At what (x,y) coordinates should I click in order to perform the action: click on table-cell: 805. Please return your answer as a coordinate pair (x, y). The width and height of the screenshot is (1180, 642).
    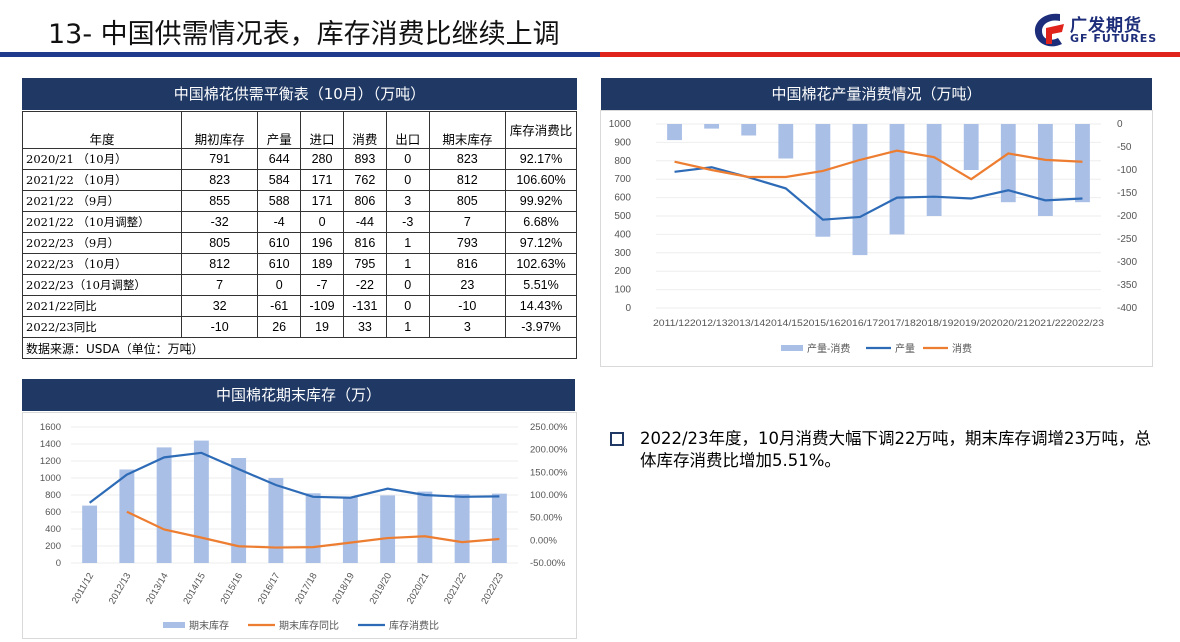
    Looking at the image, I should click on (219, 243).